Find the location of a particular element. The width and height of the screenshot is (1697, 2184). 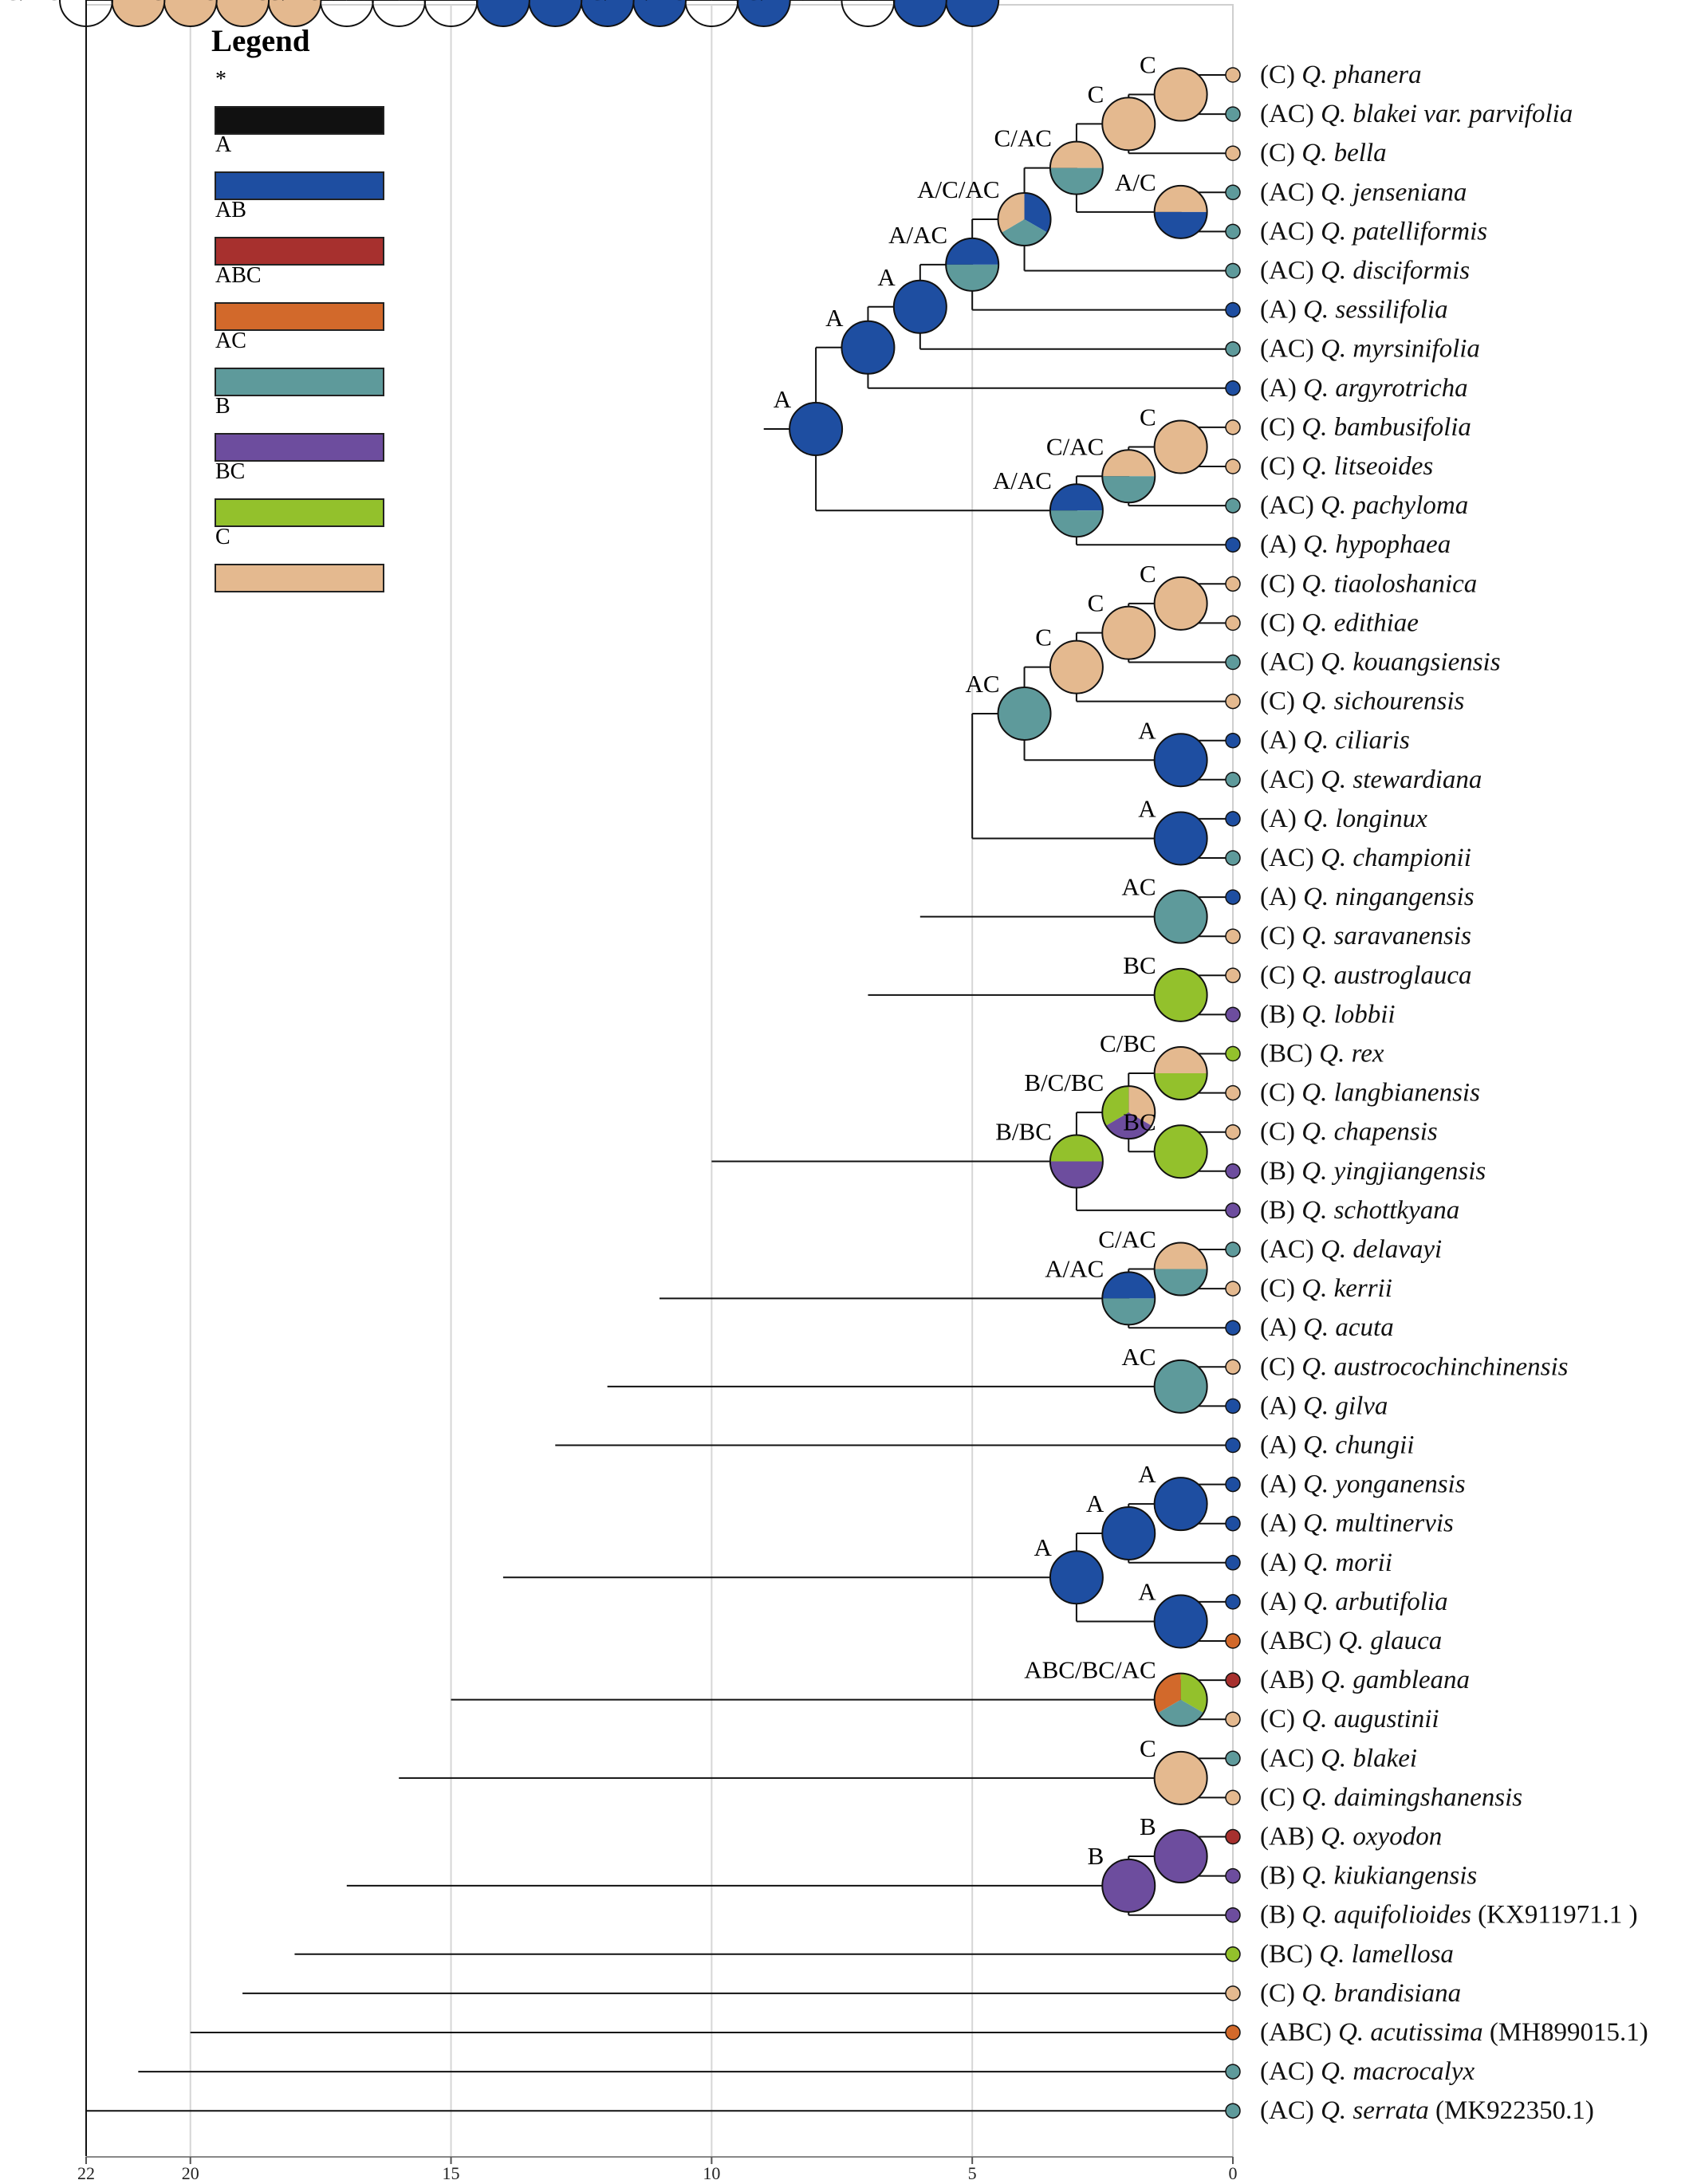

taxon-name: Q. myrsinifolia is located at coordinates (1400, 349).